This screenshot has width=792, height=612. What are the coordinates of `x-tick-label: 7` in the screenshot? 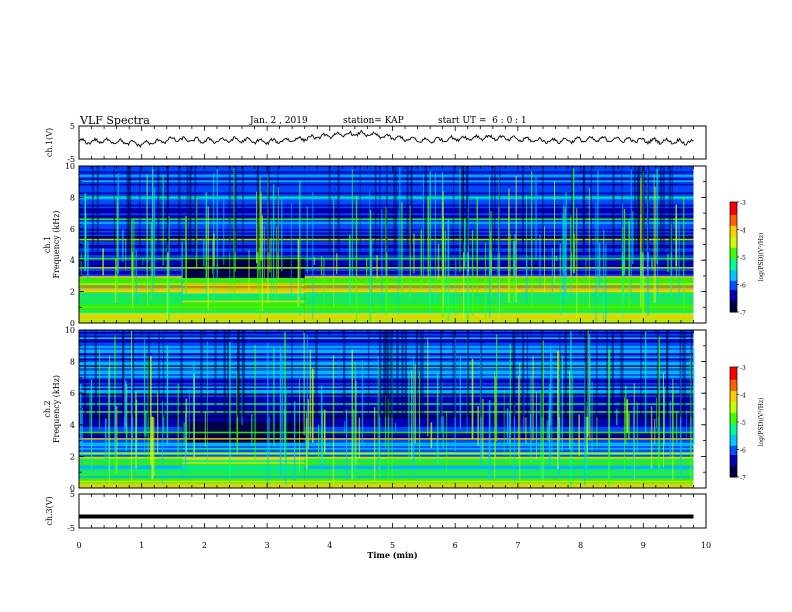 It's located at (517, 545).